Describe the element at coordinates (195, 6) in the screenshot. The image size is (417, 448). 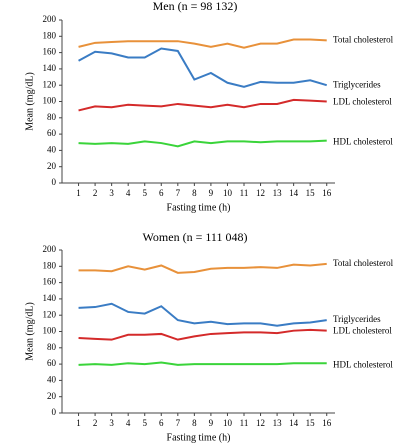
I see `chart-title: Men (n = 98 132)` at that location.